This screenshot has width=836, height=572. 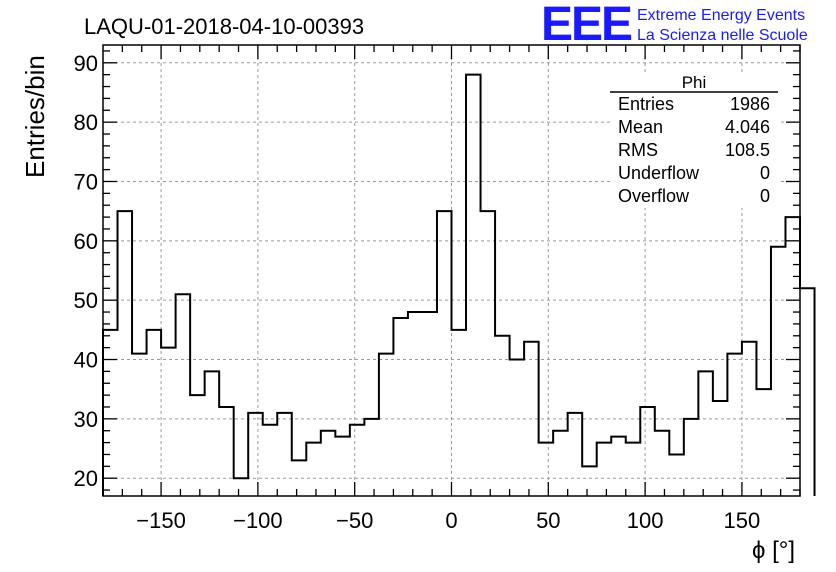 I want to click on stats-title: Phi, so click(x=694, y=82).